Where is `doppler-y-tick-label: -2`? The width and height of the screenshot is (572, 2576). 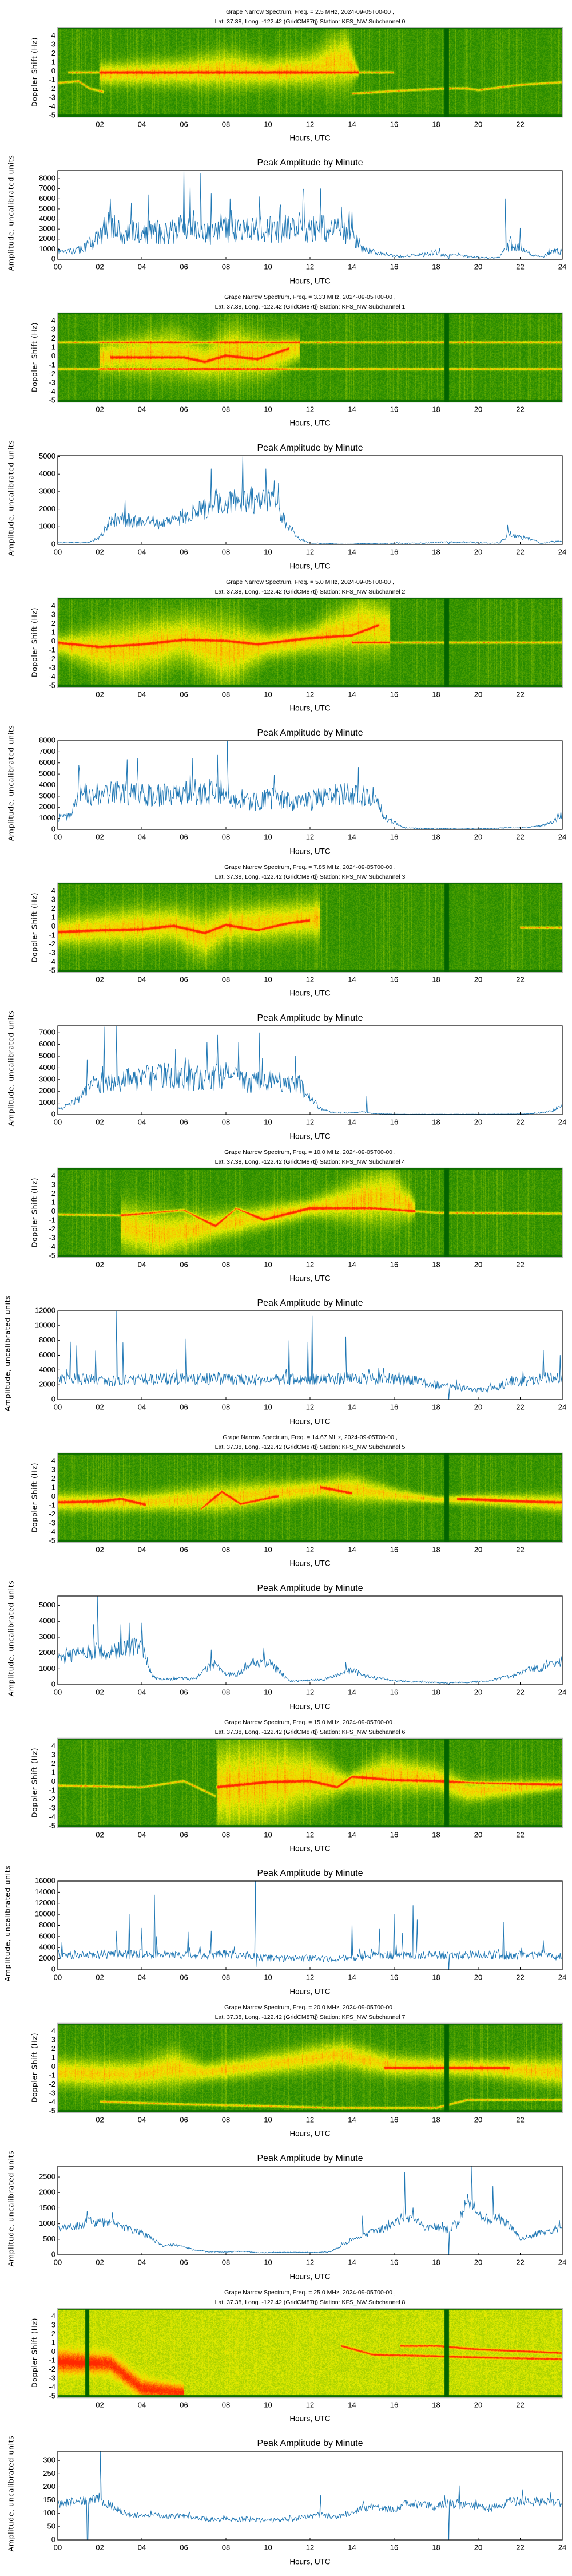
doppler-y-tick-label: -2 is located at coordinates (52, 373).